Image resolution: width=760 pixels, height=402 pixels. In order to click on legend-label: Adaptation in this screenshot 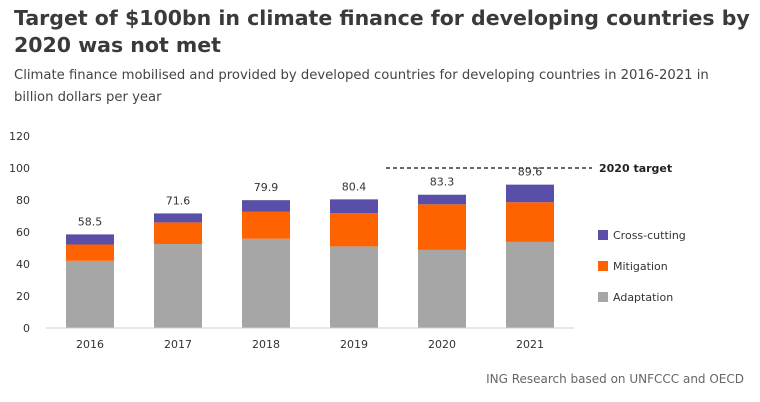, I will do `click(643, 297)`.